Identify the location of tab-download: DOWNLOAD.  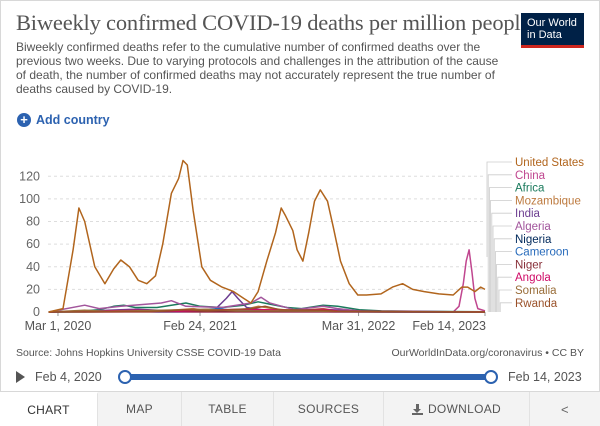
(457, 409).